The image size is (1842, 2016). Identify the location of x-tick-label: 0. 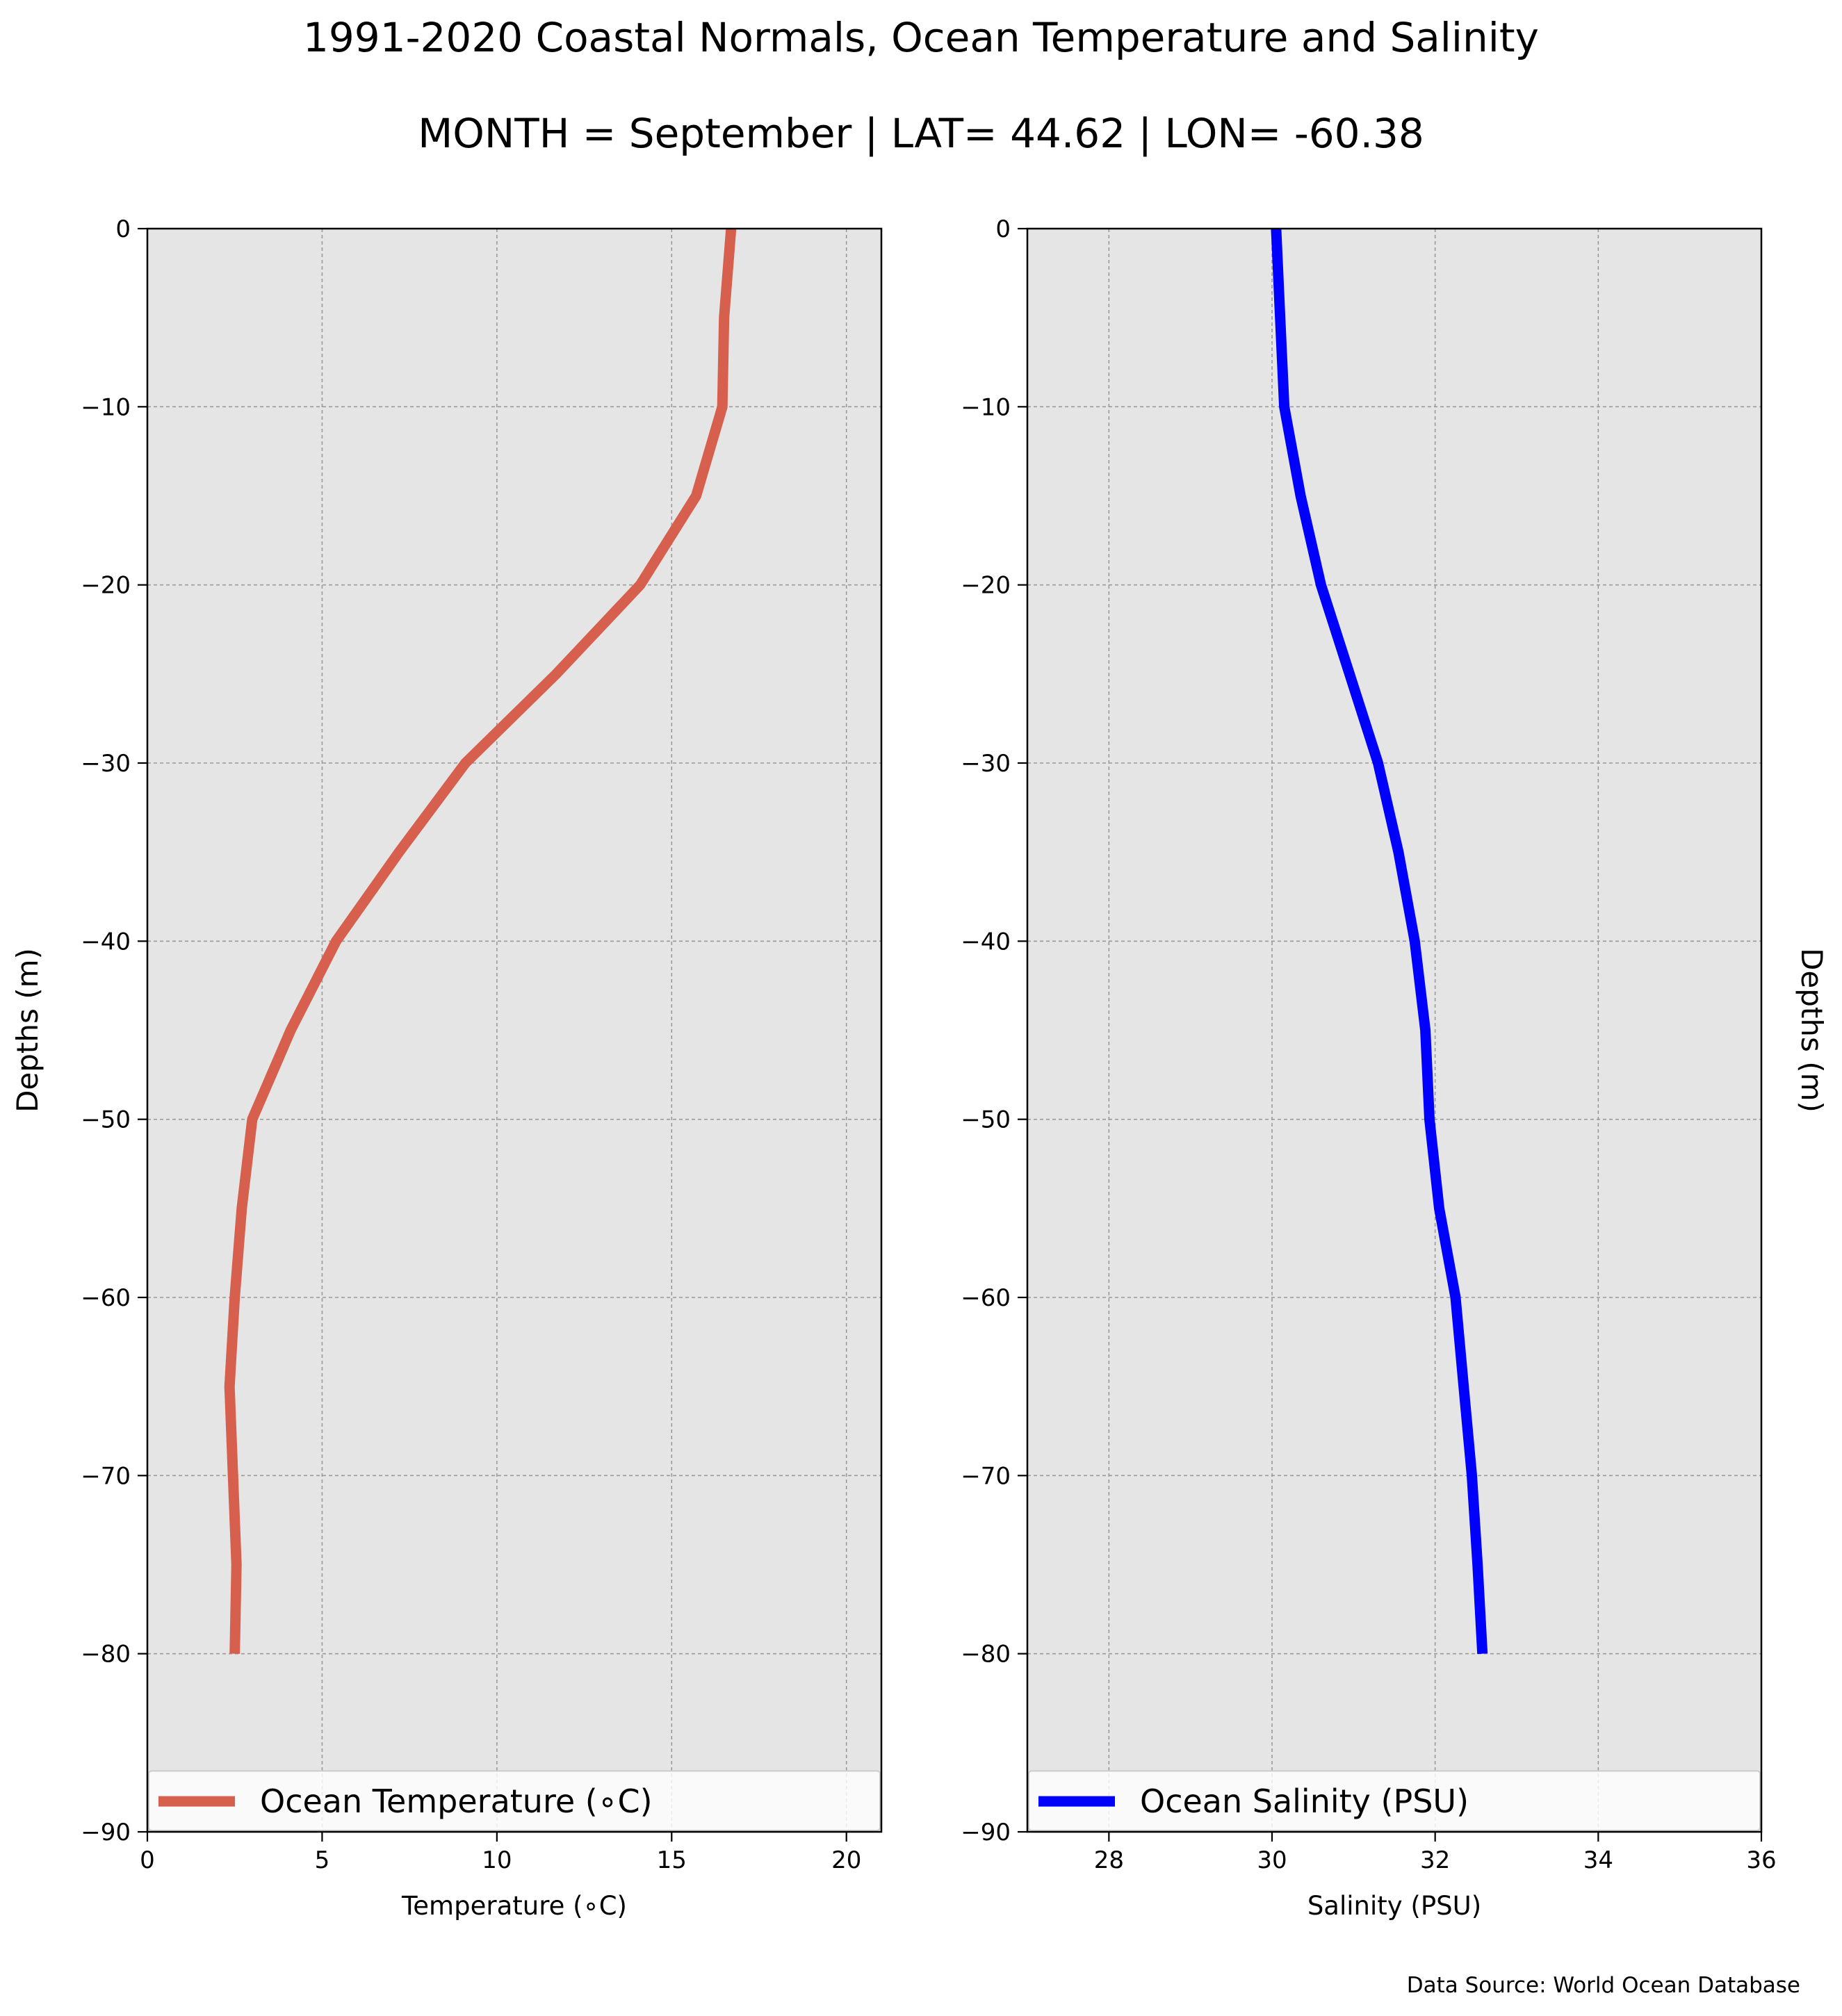
(147, 1860).